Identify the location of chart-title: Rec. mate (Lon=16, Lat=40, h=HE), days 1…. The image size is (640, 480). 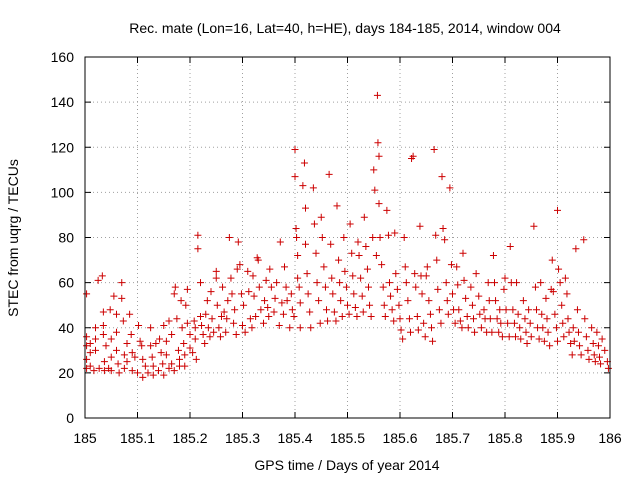
(345, 28).